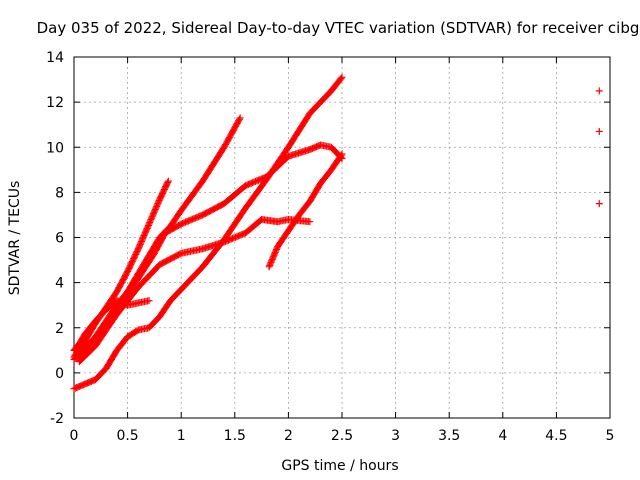 Image resolution: width=640 pixels, height=480 pixels. Describe the element at coordinates (127, 436) in the screenshot. I see `x-tick-label: 0.5` at that location.